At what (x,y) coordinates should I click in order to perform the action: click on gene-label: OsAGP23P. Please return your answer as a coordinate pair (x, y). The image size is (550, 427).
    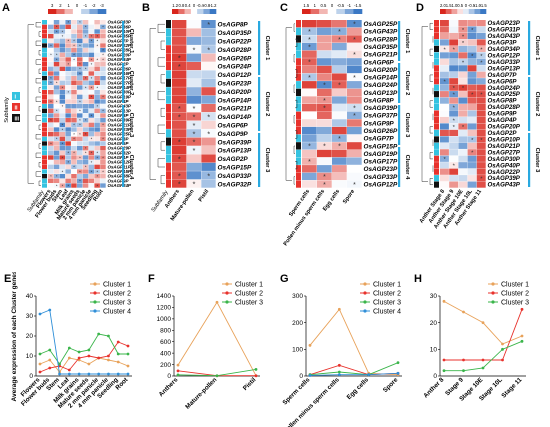
    Looking at the image, I should click on (504, 23).